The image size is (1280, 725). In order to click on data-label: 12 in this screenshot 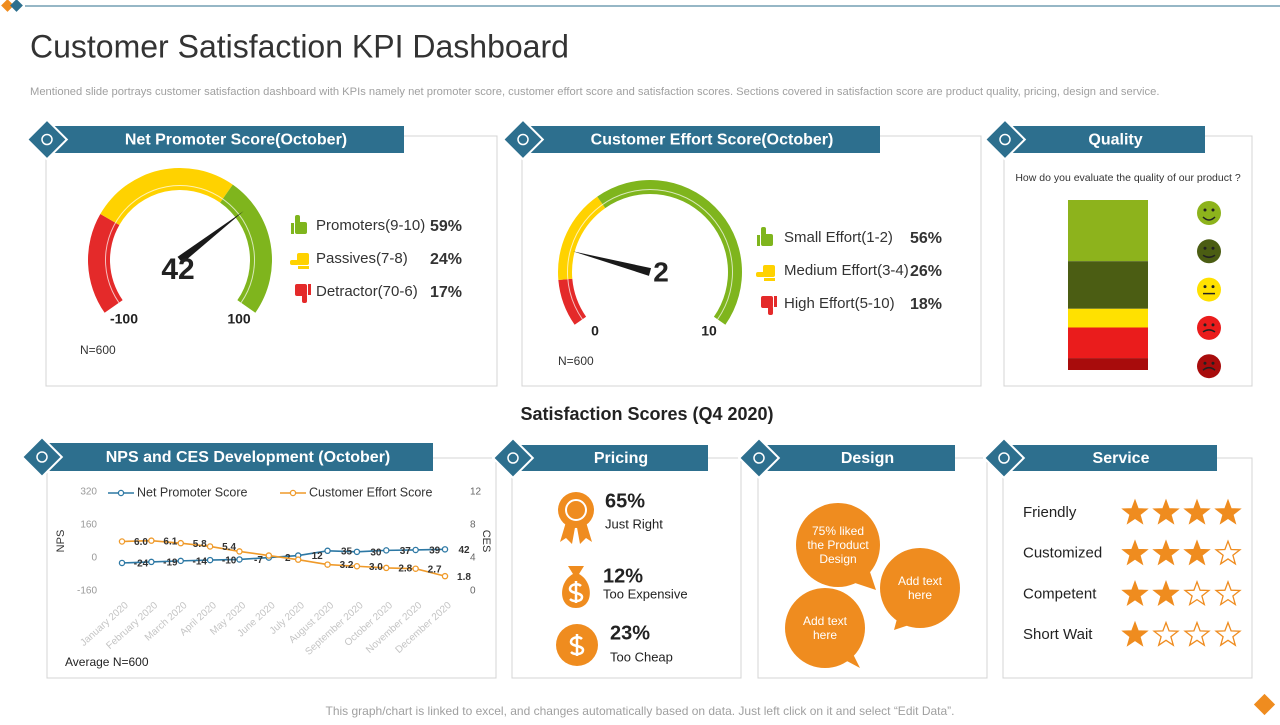, I will do `click(318, 556)`.